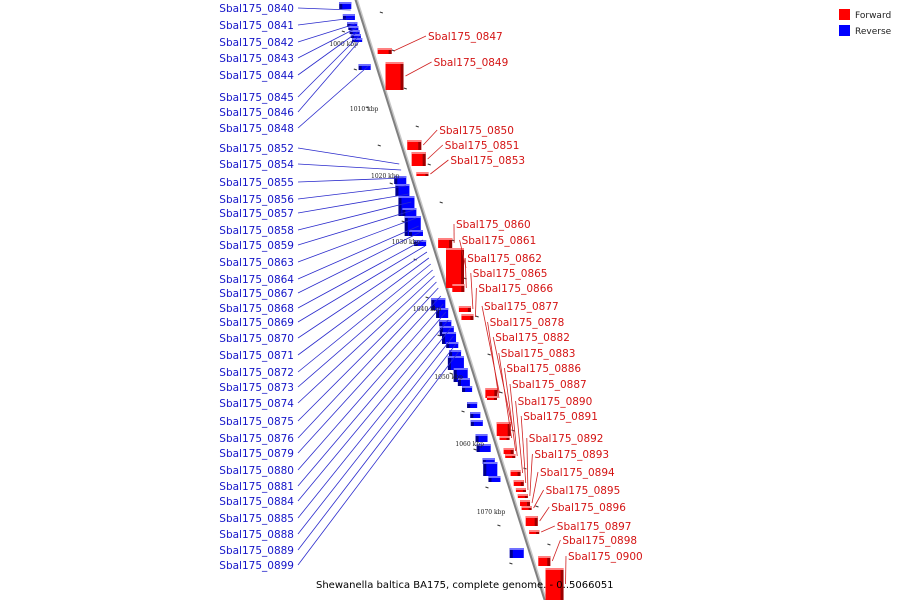 The height and width of the screenshot is (600, 900). I want to click on forward-gene-label: Sbal175_0890, so click(555, 402).